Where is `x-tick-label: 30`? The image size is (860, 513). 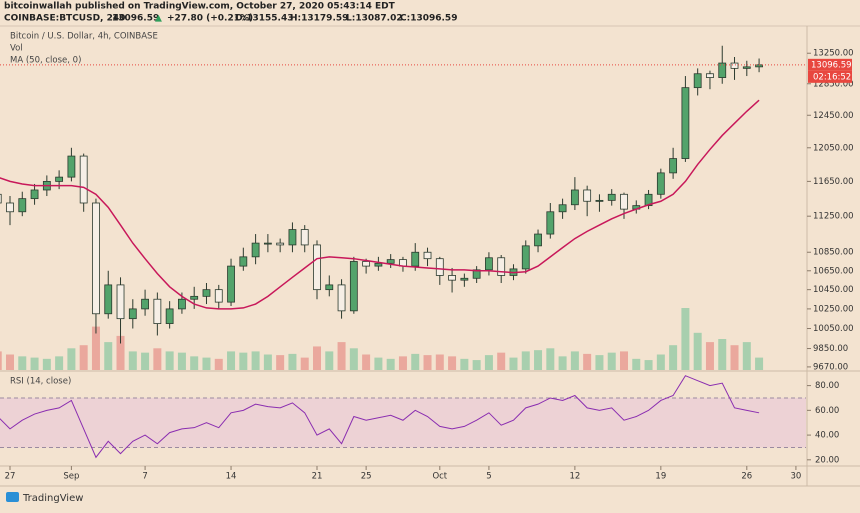
x-tick-label: 30 is located at coordinates (796, 477).